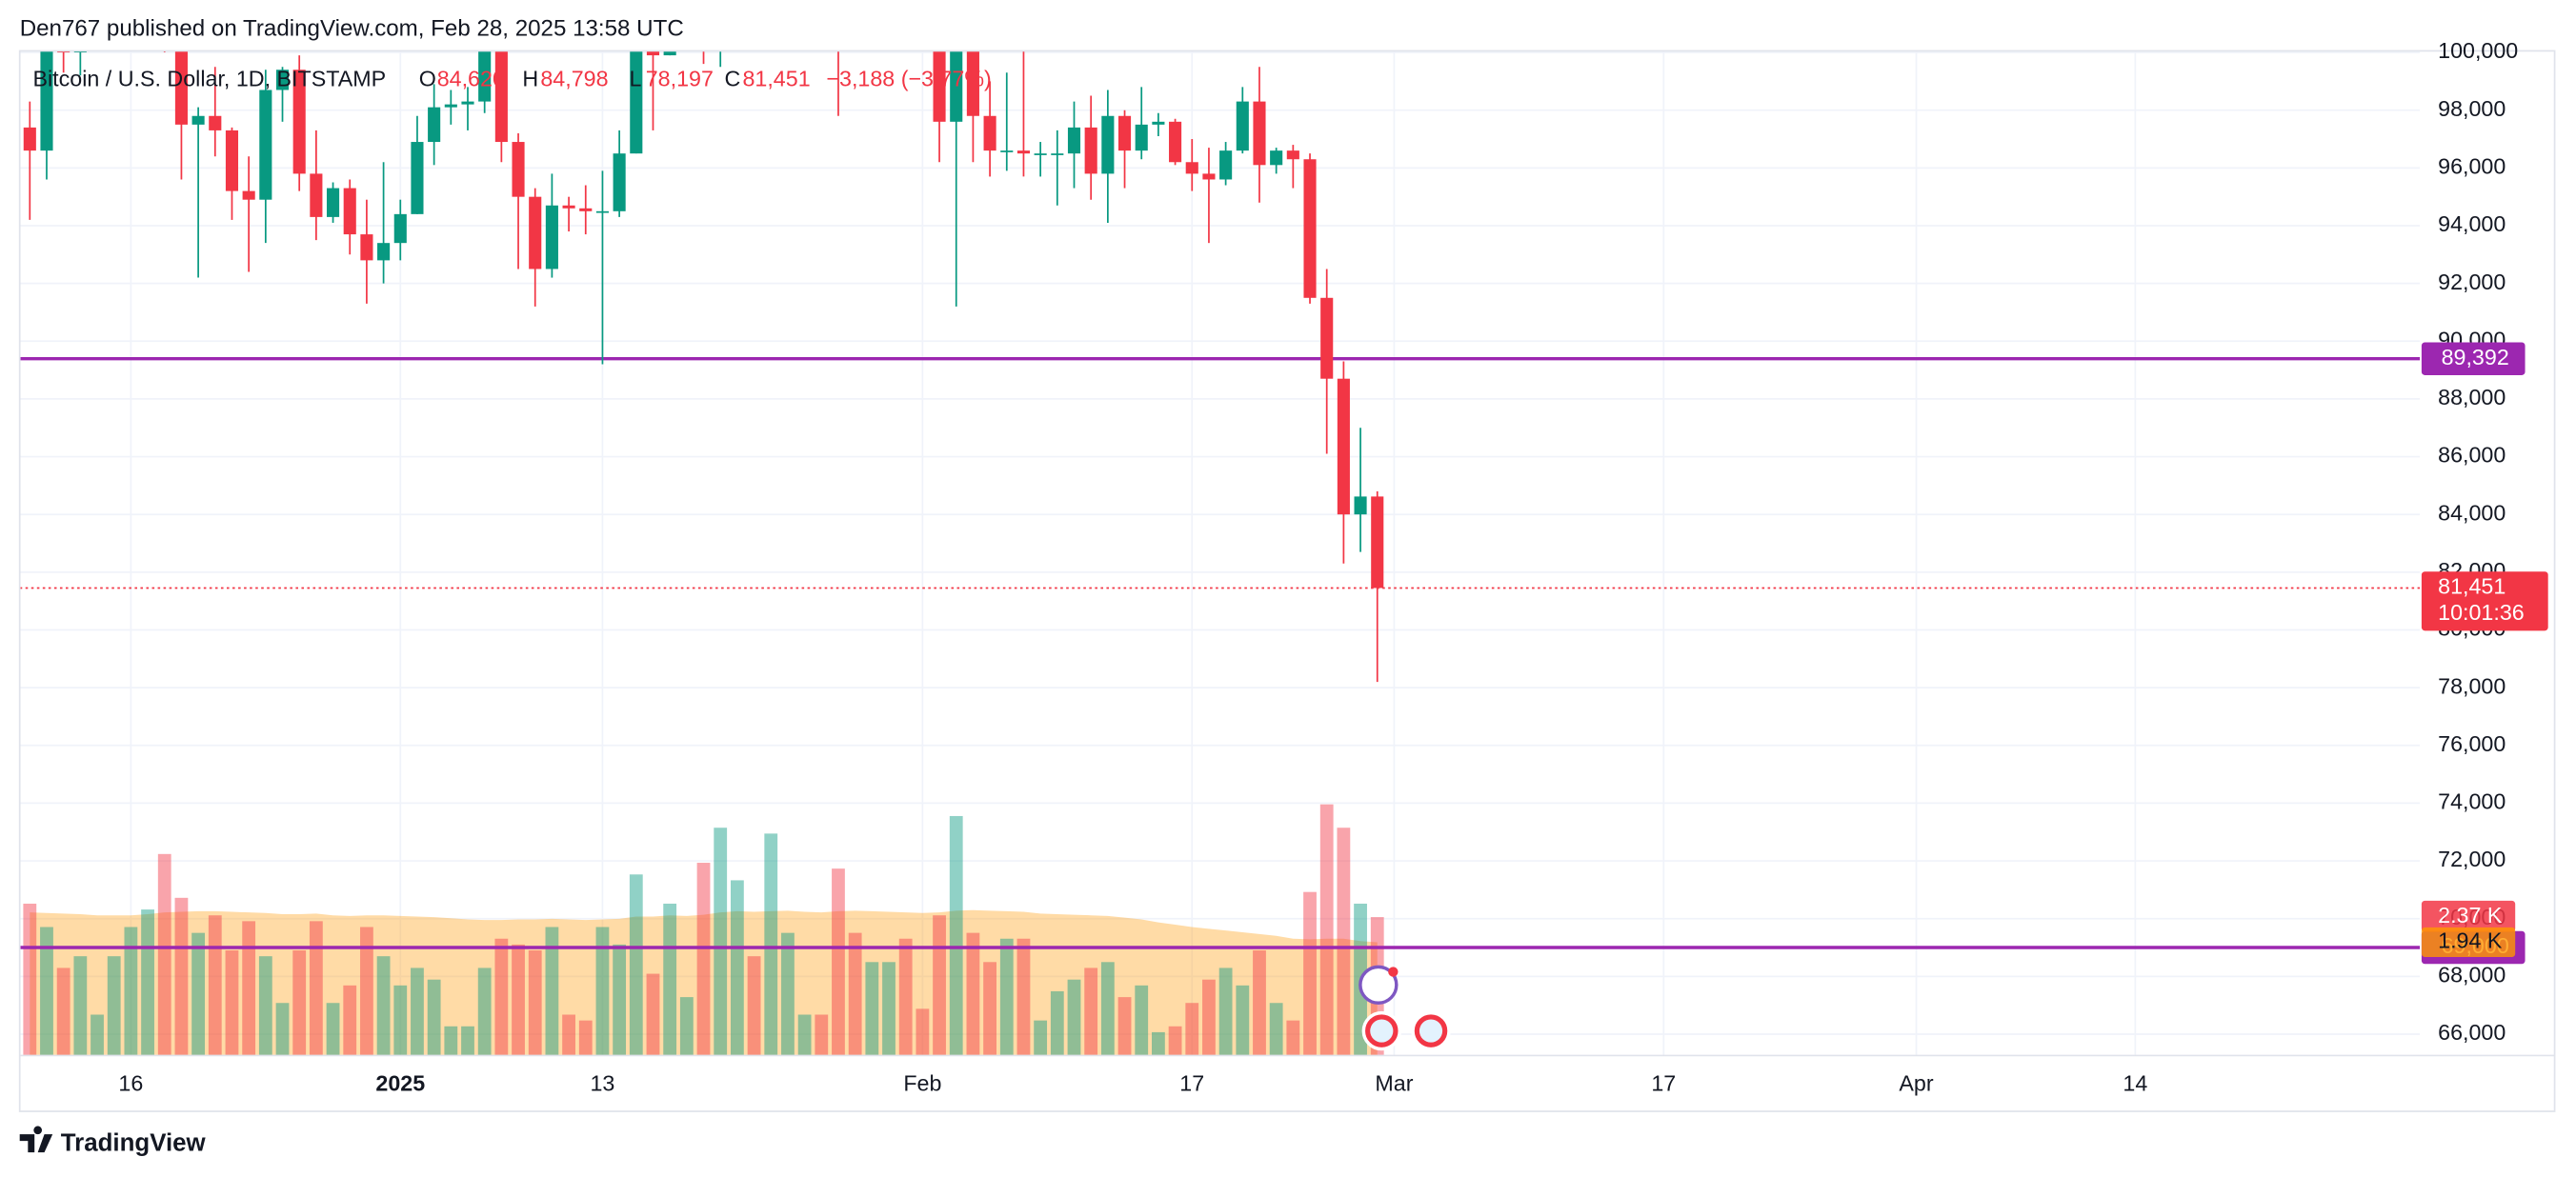 The image size is (2576, 1177). I want to click on event-icon, so click(1378, 985).